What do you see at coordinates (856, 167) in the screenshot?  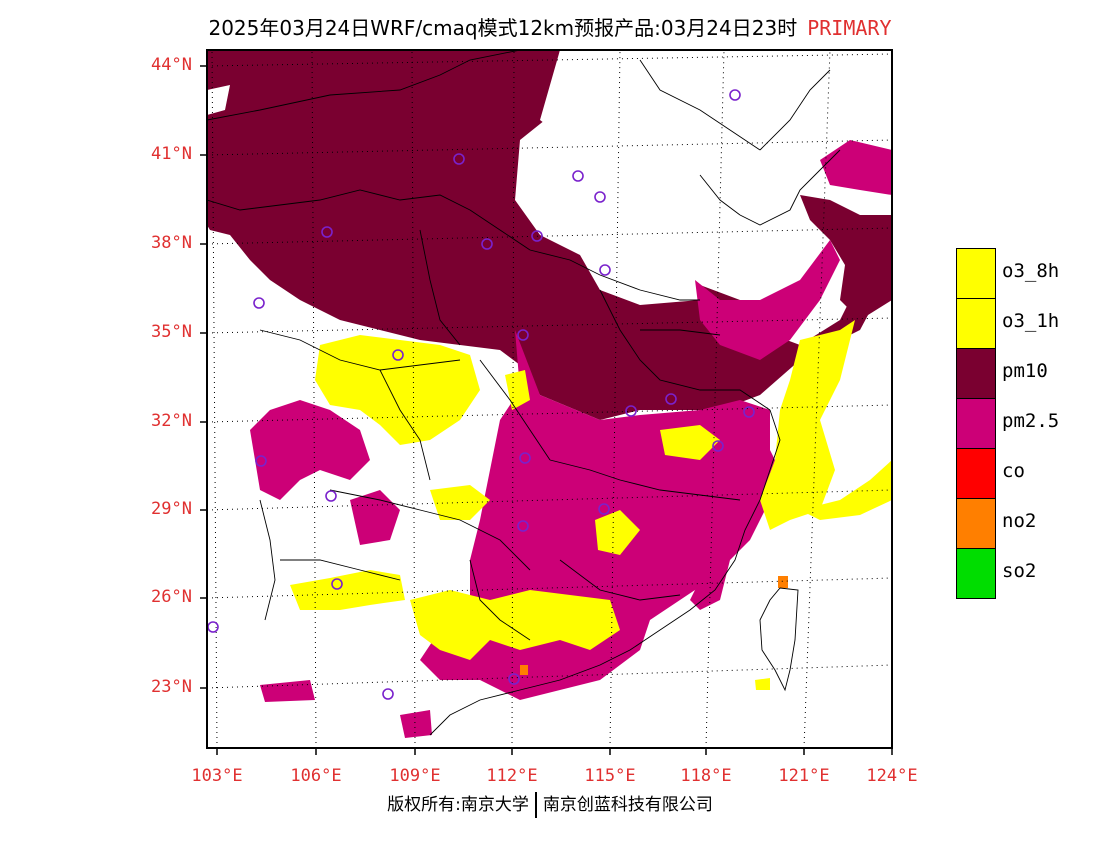 I see `pm25-region-northeast` at bounding box center [856, 167].